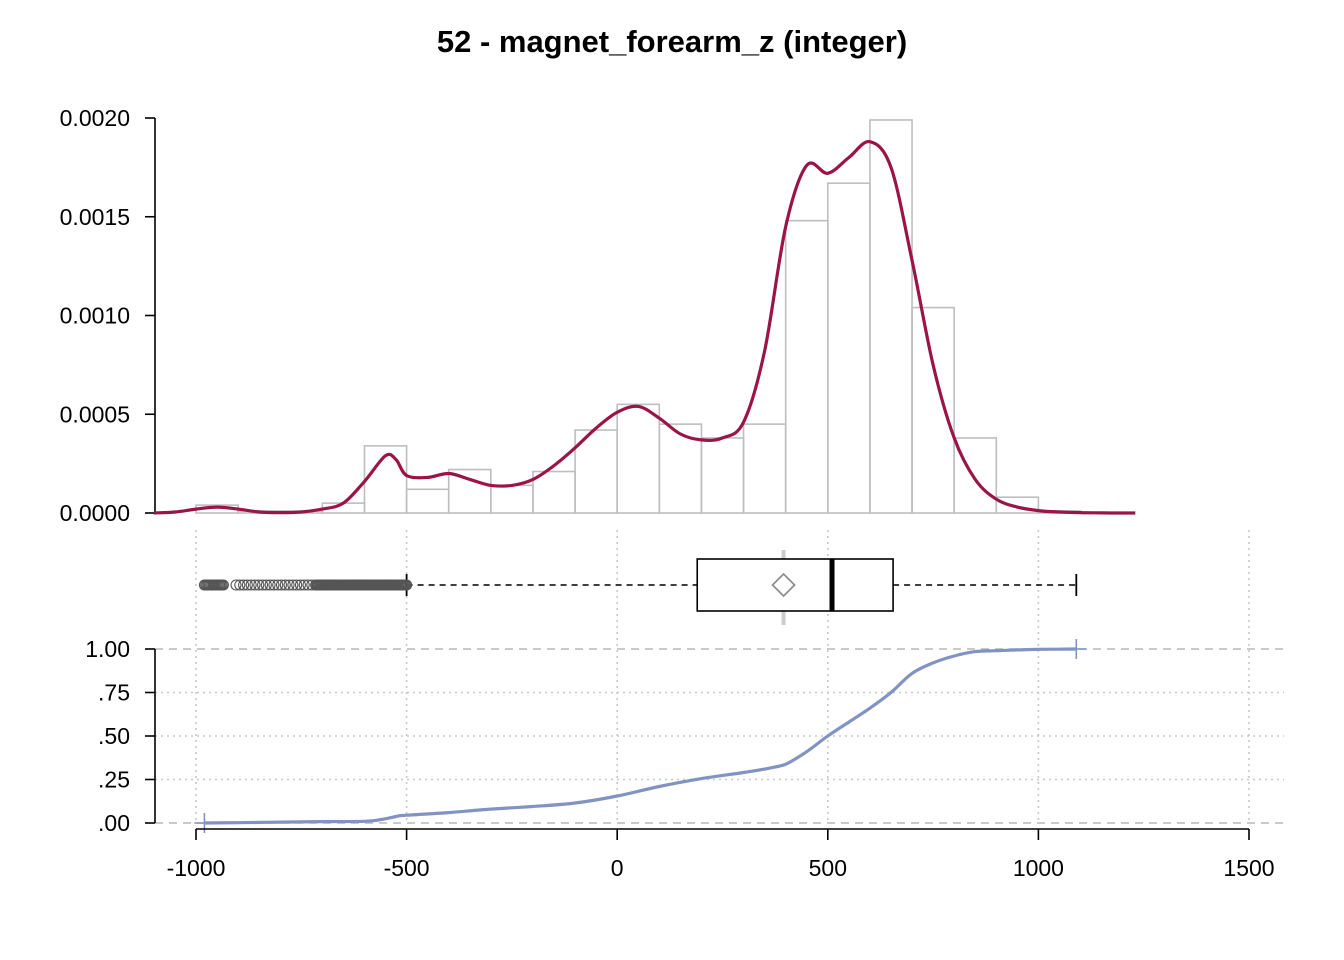 This screenshot has height=960, width=1344. I want to click on x-tick-label: 1500, so click(1248, 868).